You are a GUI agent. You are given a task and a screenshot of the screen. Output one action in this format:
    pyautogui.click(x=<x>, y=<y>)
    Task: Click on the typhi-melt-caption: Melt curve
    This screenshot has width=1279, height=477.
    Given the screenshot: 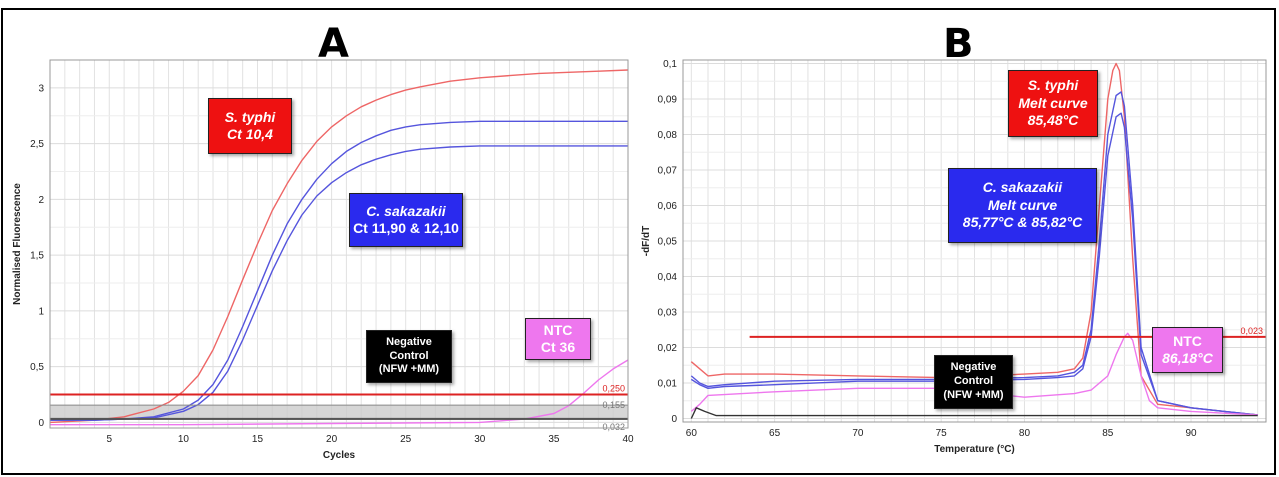 What is the action you would take?
    pyautogui.click(x=1053, y=102)
    